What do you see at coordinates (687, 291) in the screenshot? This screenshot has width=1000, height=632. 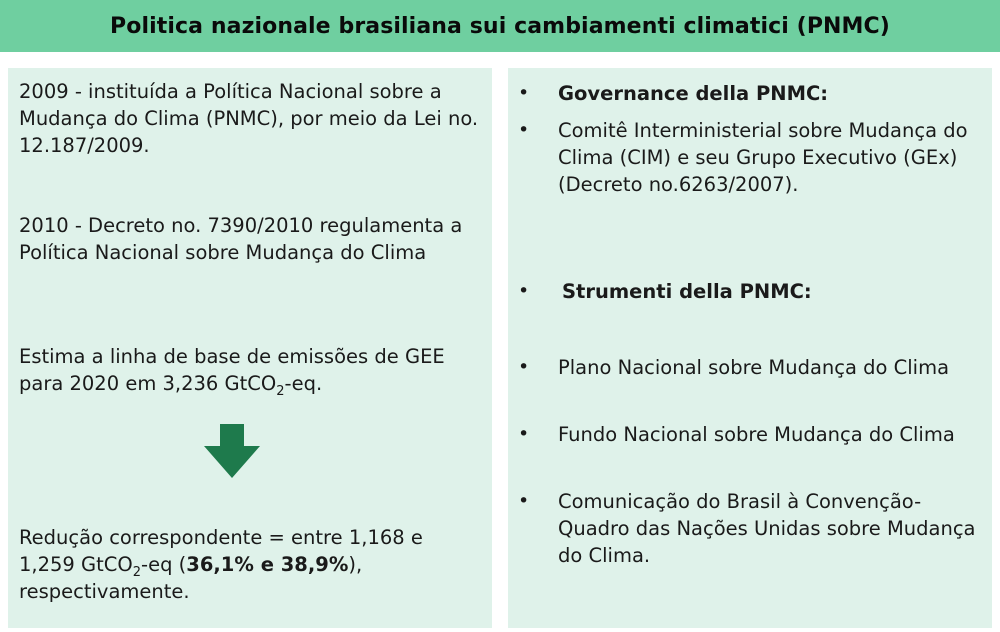 I see `instruments-heading: Strumenti della PNMC:` at bounding box center [687, 291].